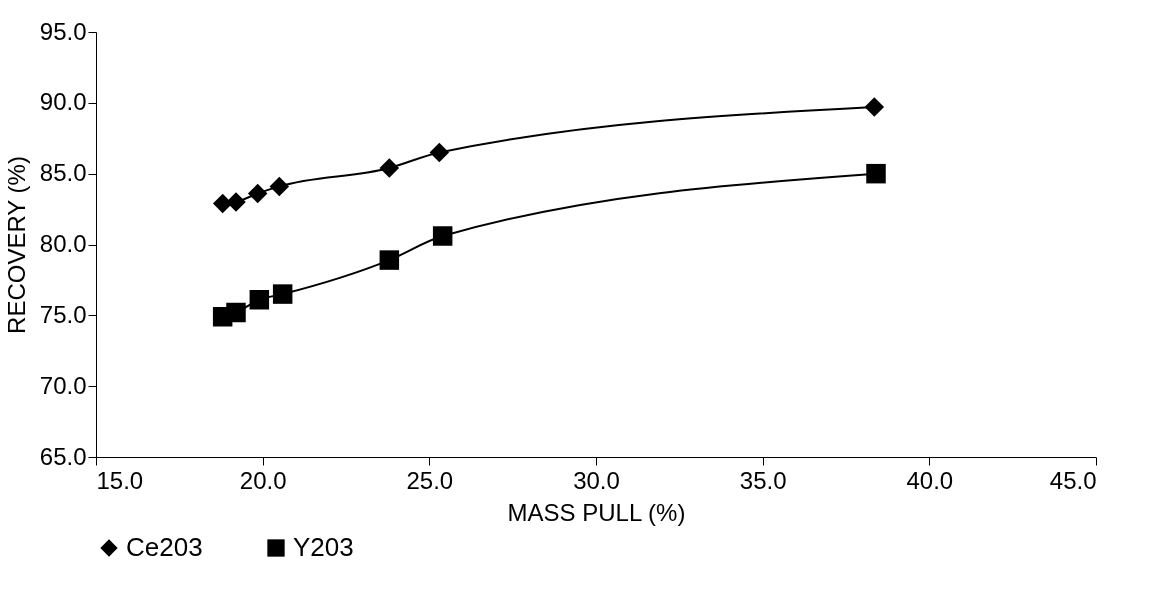 The width and height of the screenshot is (1165, 601). I want to click on y-tick-label: 65.0, so click(63, 456).